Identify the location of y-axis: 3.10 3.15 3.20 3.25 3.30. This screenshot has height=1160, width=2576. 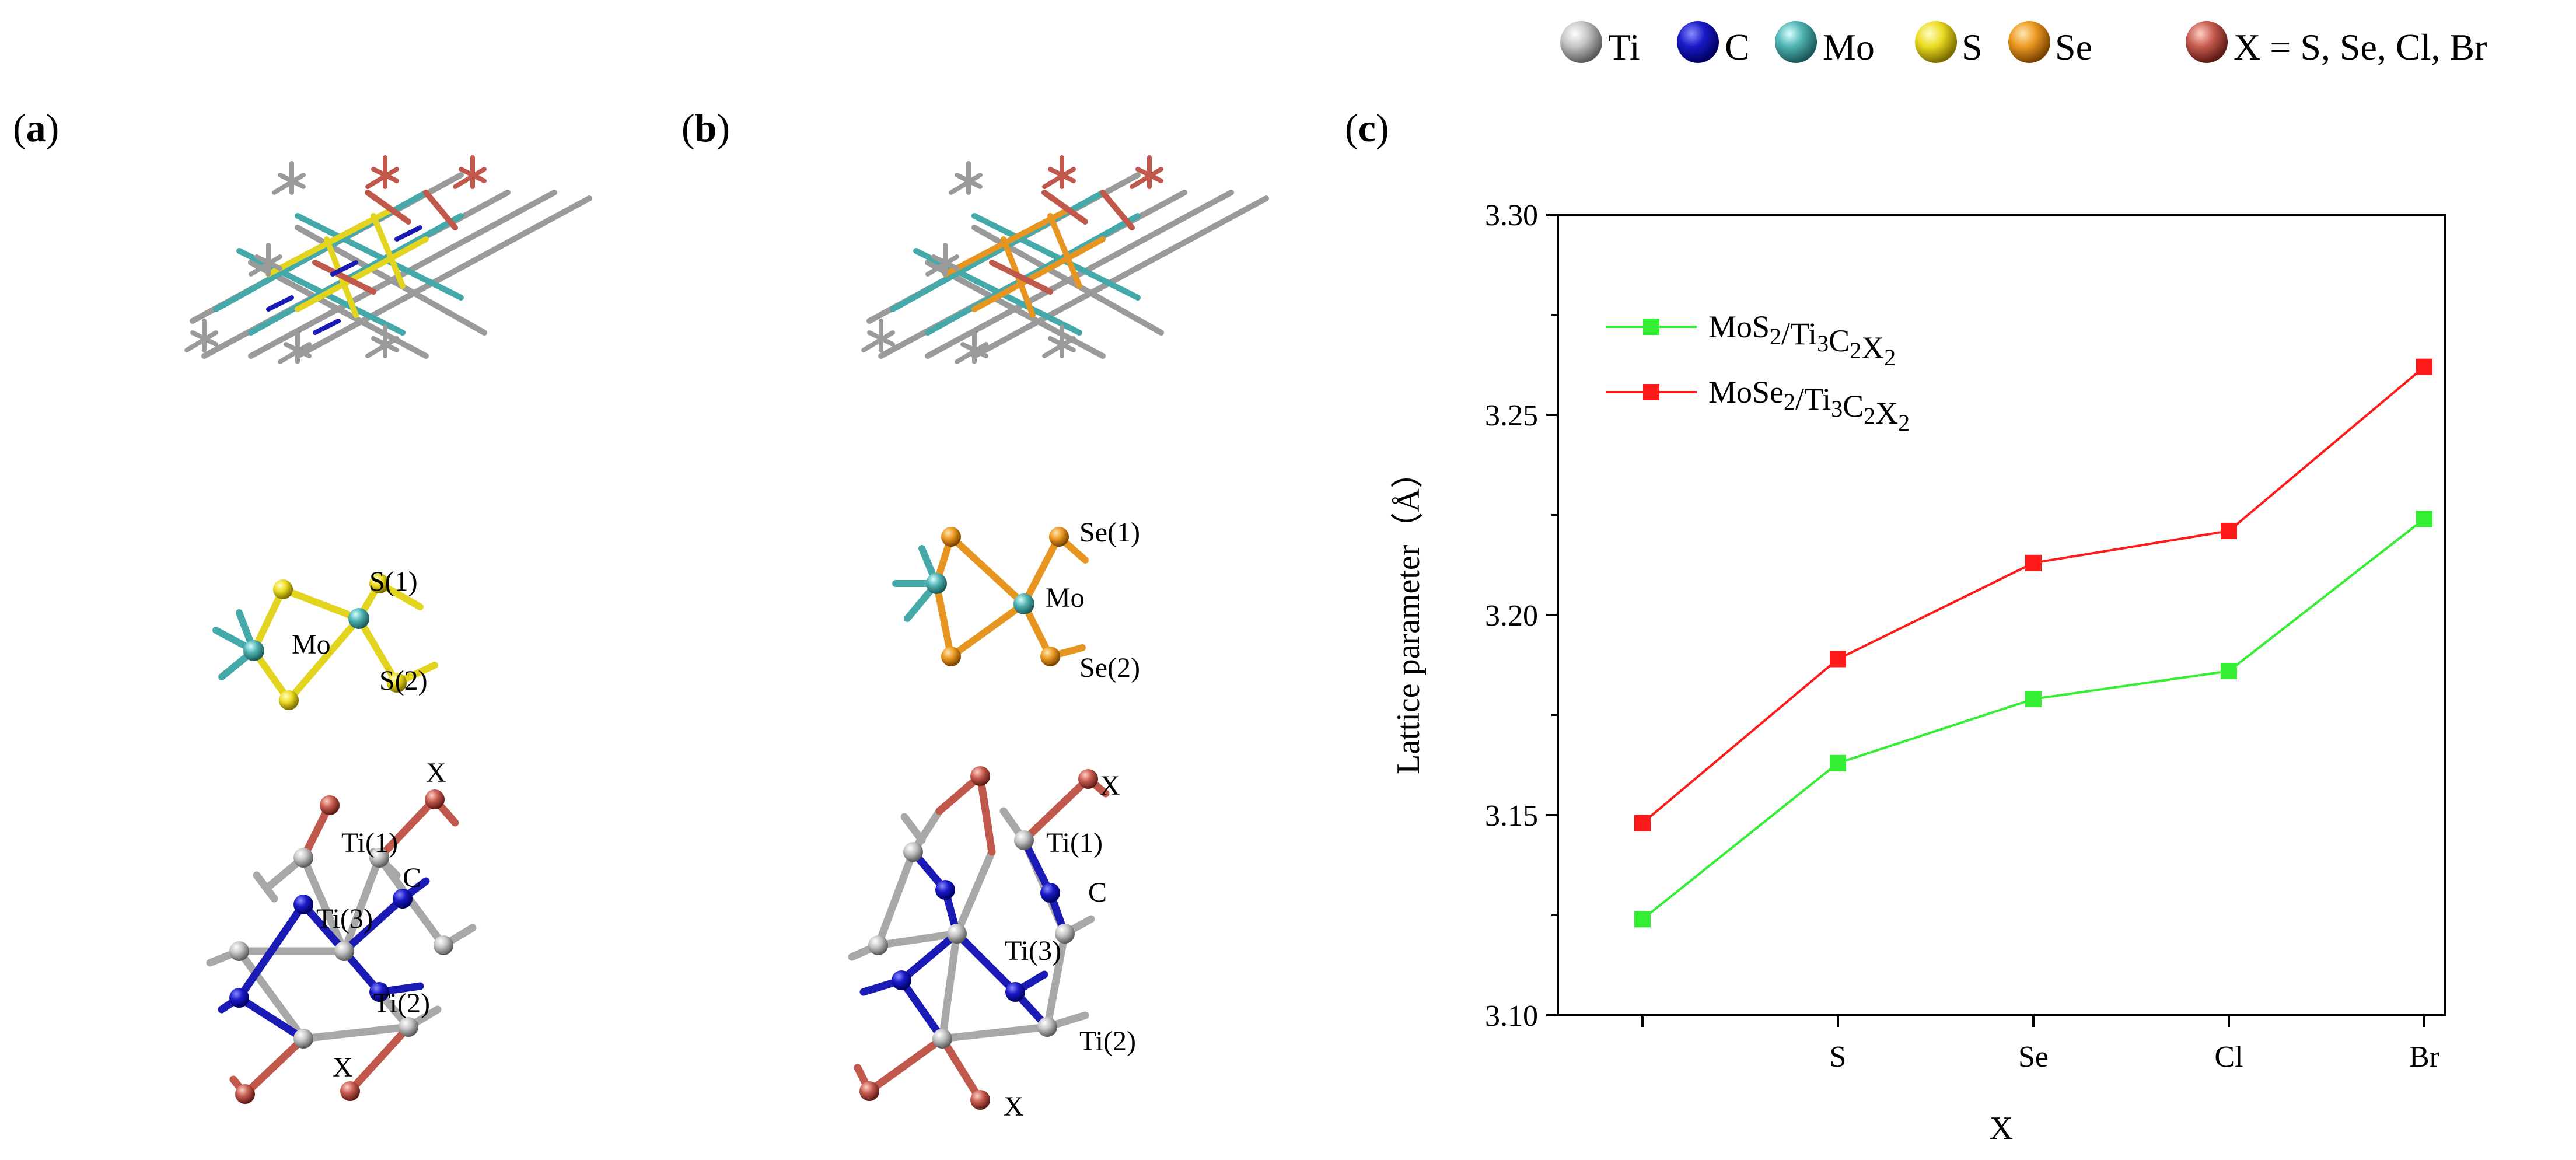
(1521, 616).